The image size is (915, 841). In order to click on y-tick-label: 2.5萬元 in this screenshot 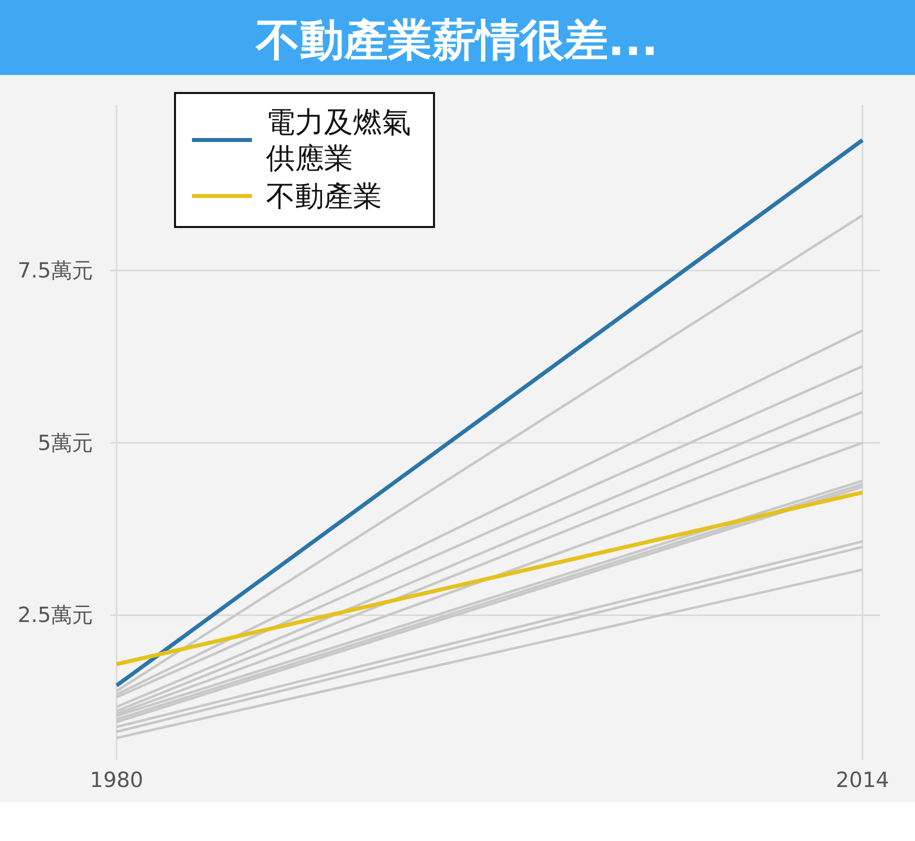, I will do `click(55, 615)`.